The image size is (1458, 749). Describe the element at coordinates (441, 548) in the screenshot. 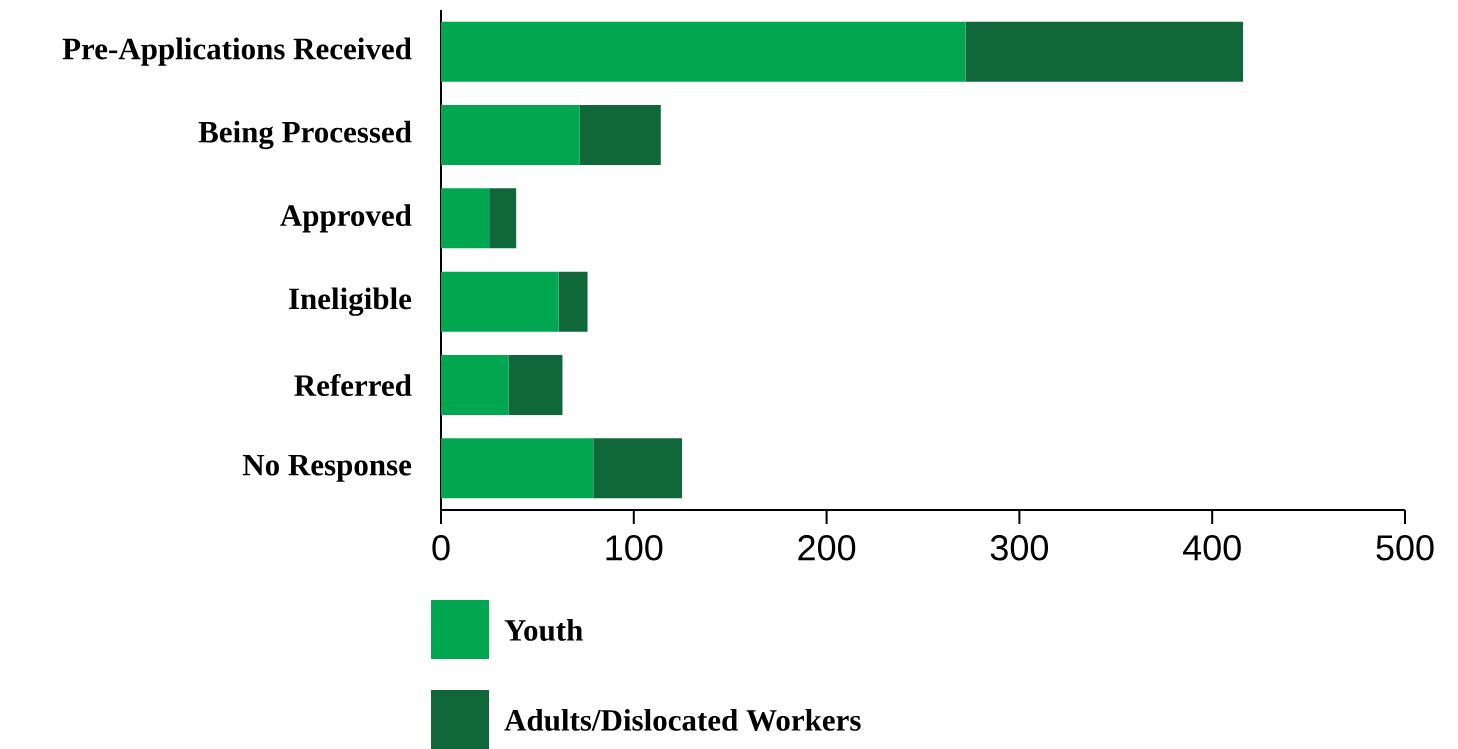

I see `x-tick-label: 0` at that location.